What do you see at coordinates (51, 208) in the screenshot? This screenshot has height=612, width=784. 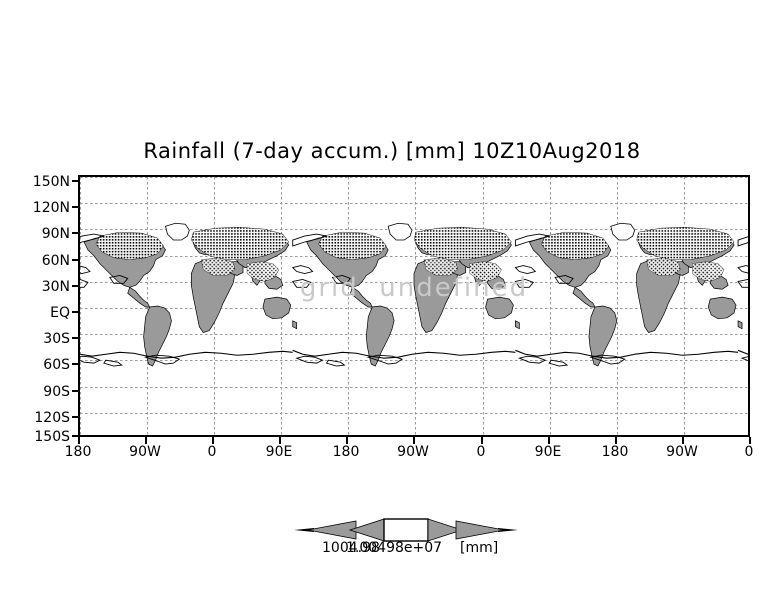 I see `y-tick-label: 120N` at bounding box center [51, 208].